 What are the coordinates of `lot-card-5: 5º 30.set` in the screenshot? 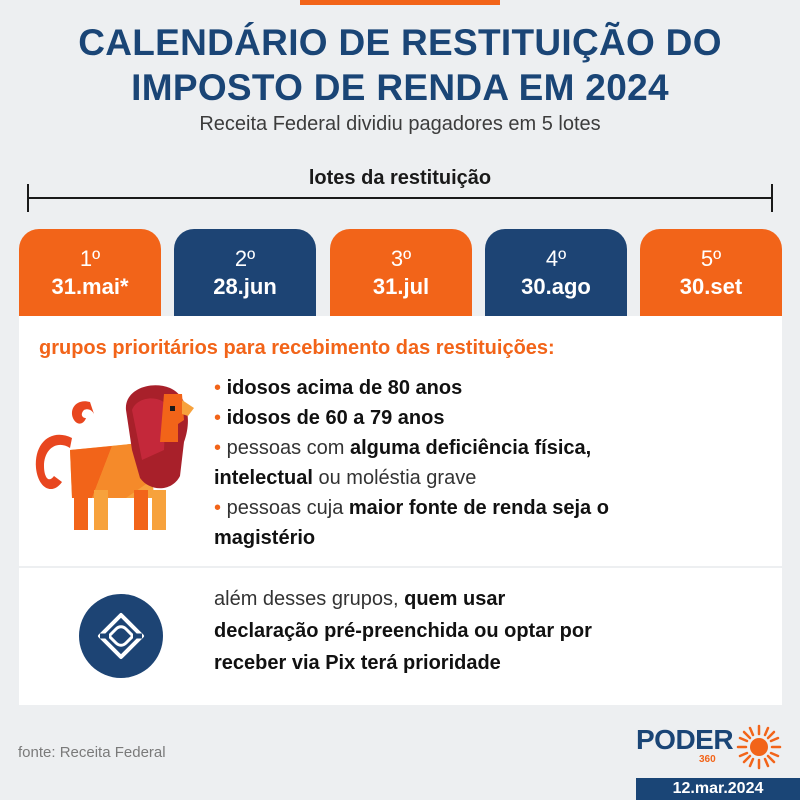 It's located at (711, 272).